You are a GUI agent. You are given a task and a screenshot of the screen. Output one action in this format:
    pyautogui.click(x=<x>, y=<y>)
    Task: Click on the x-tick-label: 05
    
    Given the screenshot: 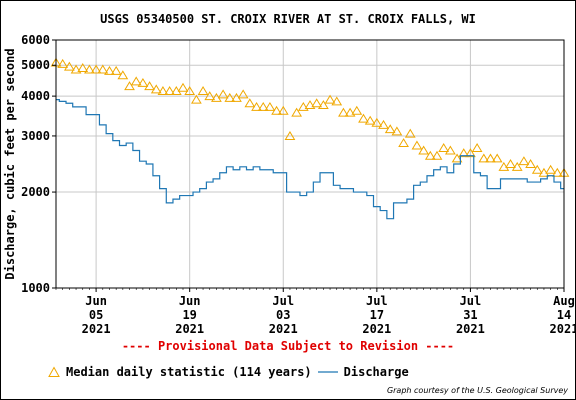 What is the action you would take?
    pyautogui.click(x=96, y=315)
    